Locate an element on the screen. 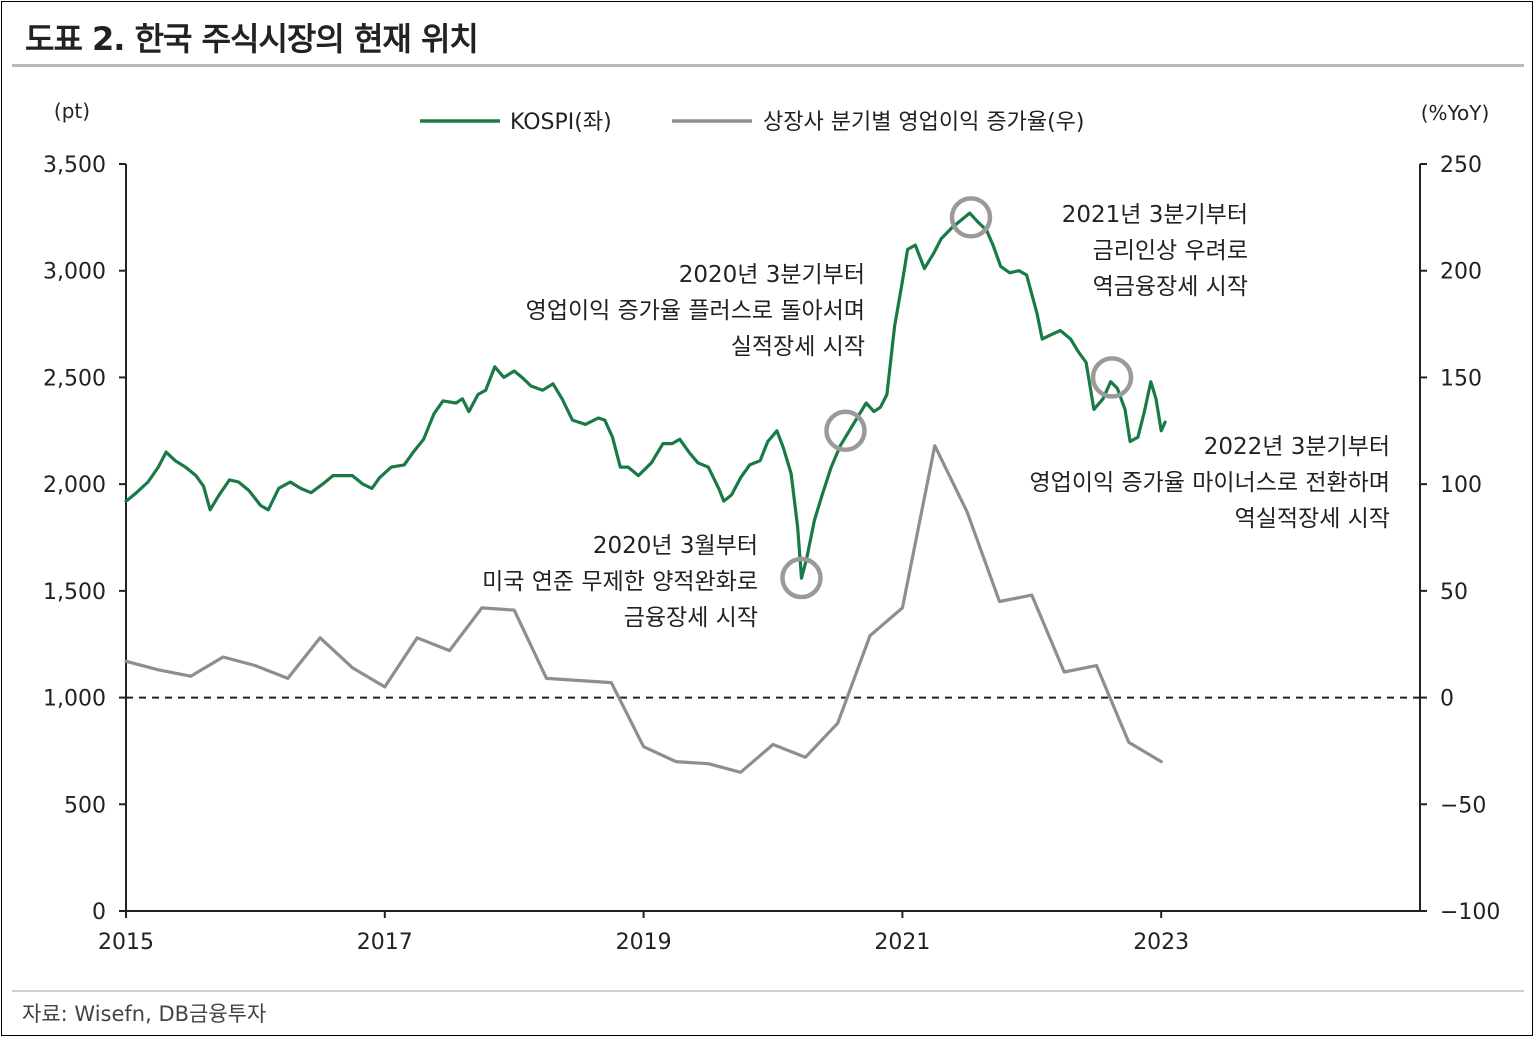 This screenshot has height=1039, width=1536. left-tick-label: 2,000 is located at coordinates (74, 485).